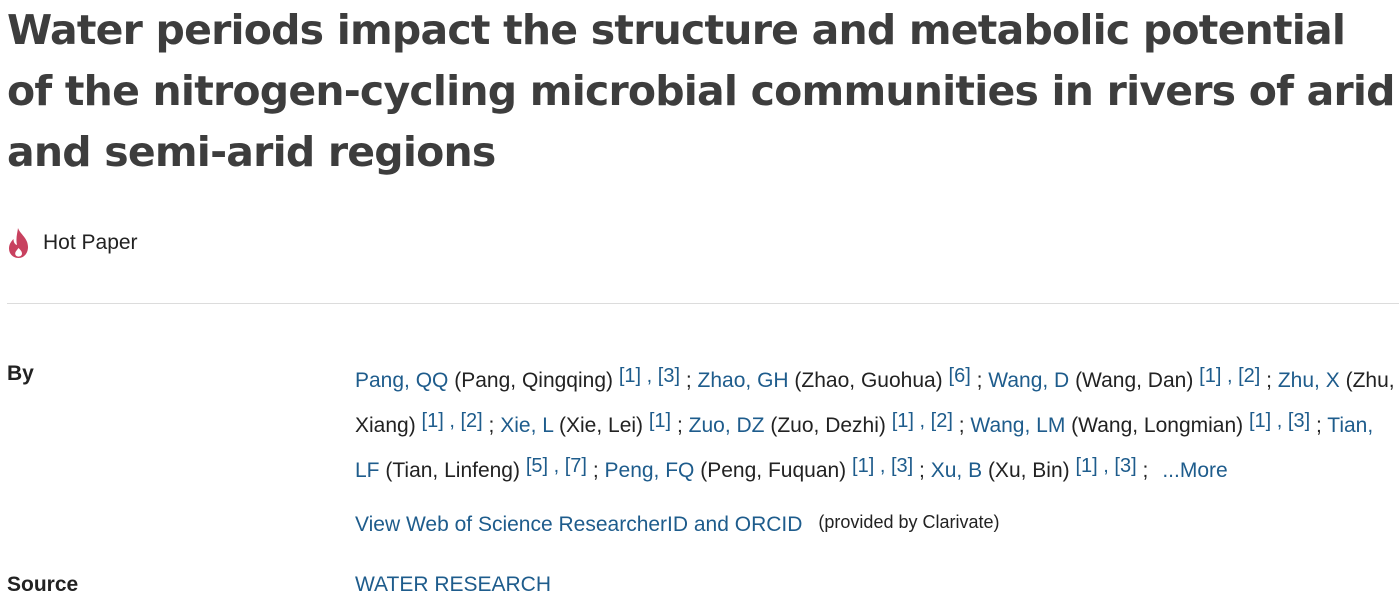 This screenshot has width=1399, height=602. Describe the element at coordinates (575, 466) in the screenshot. I see `affiliation-link: [7]` at that location.